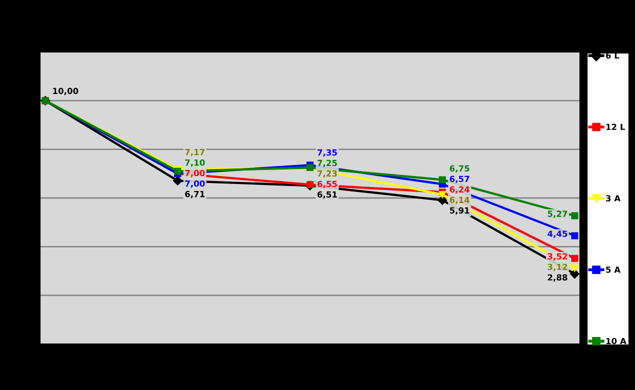 The image size is (635, 390). What do you see at coordinates (327, 164) in the screenshot?
I see `data-label: 7,25` at bounding box center [327, 164].